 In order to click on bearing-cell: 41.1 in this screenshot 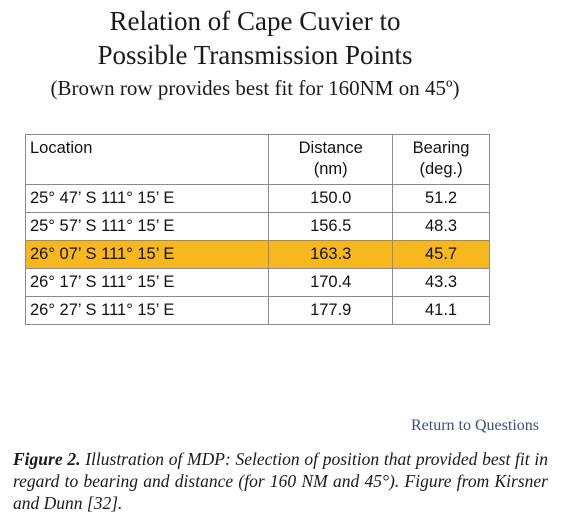, I will do `click(441, 310)`.